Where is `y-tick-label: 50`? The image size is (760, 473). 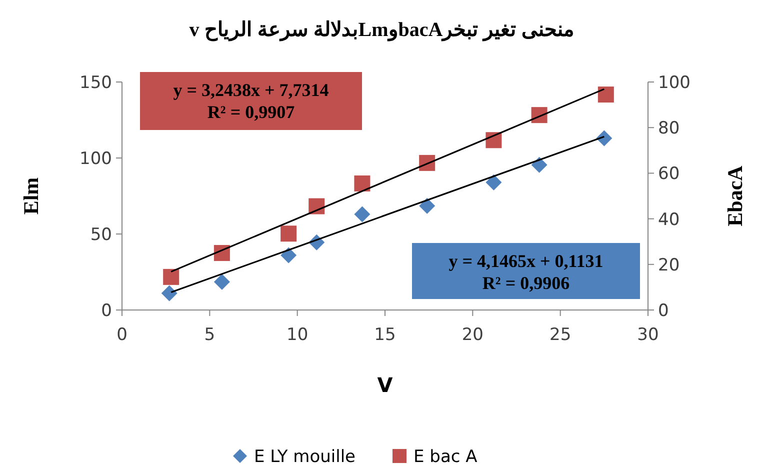
y-tick-label: 50 is located at coordinates (101, 235).